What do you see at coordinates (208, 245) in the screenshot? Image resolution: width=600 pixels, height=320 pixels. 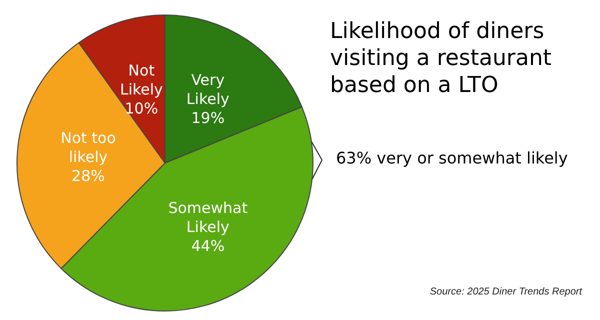 I see `data-label: 44%` at bounding box center [208, 245].